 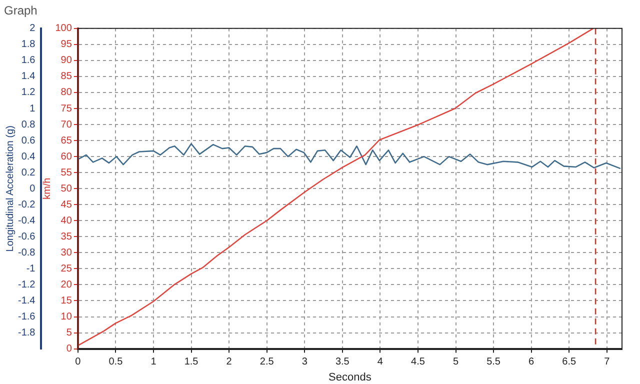 I want to click on y-tick-label: 50, so click(x=66, y=188).